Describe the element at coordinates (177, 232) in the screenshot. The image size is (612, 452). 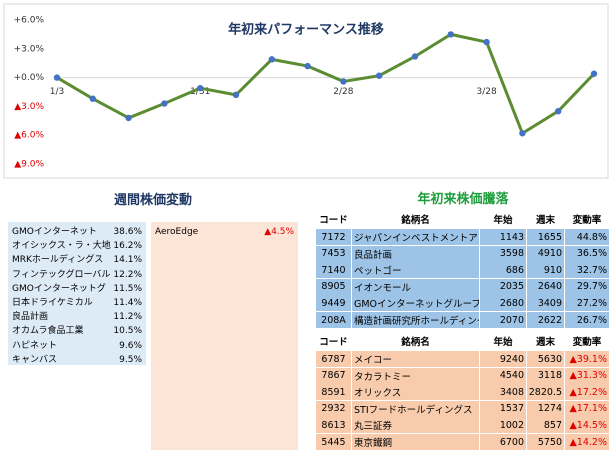
I see `stock-name: AeroEdge` at that location.